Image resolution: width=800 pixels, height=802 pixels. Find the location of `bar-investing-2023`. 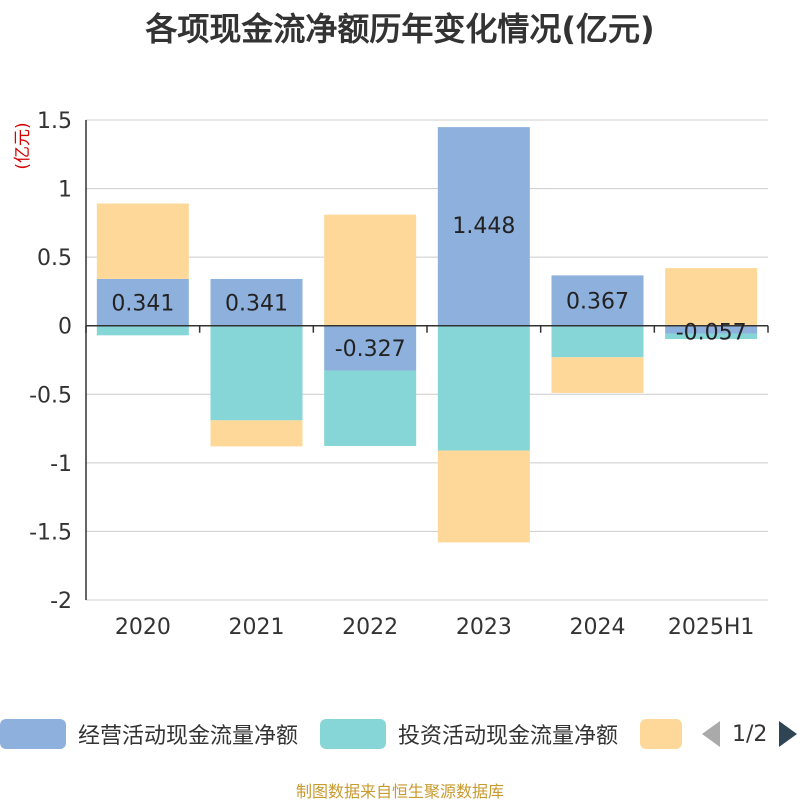

bar-investing-2023 is located at coordinates (483, 388).